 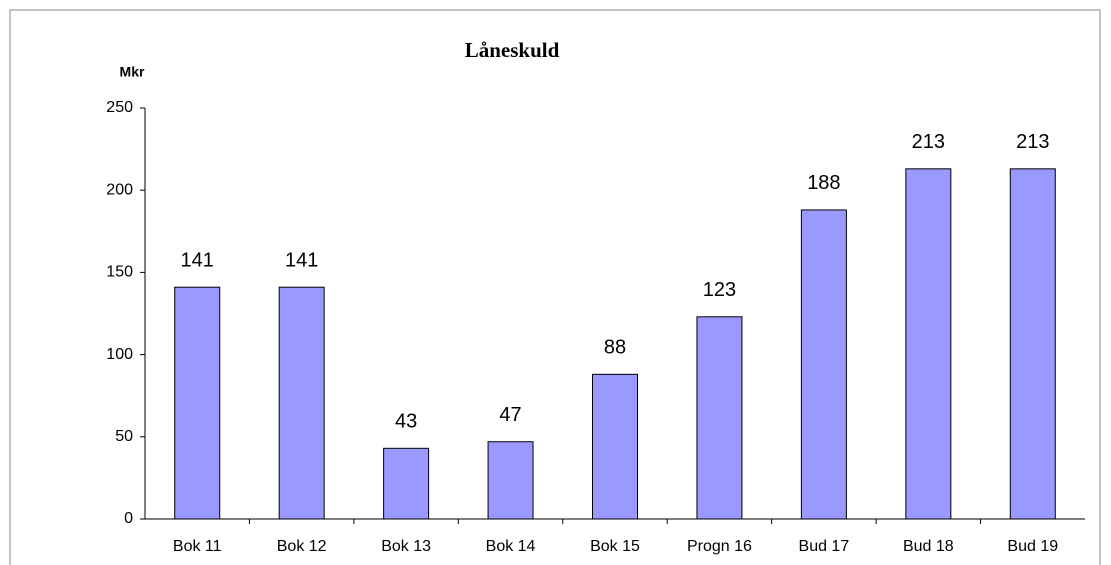 What do you see at coordinates (132, 72) in the screenshot?
I see `y-axis-label: Mkr` at bounding box center [132, 72].